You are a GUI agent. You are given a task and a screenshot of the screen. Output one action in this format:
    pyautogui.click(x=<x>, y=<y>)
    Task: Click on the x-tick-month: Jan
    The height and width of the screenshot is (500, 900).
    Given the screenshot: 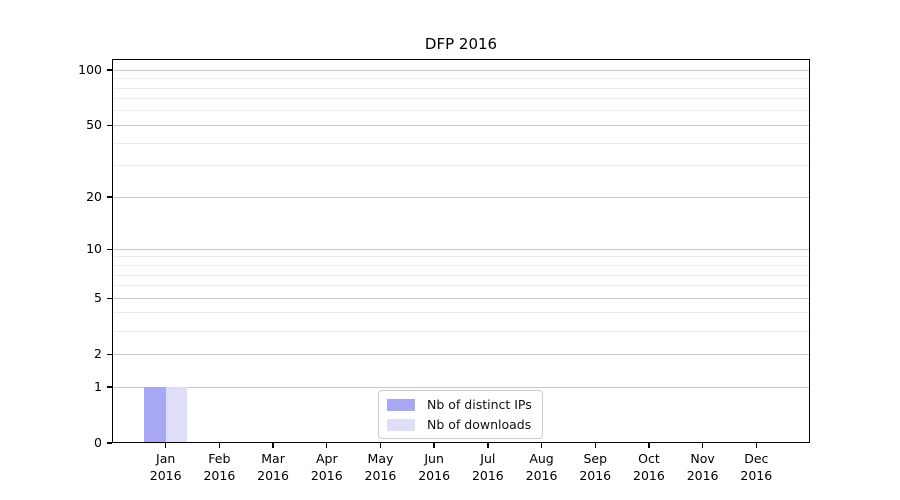 What is the action you would take?
    pyautogui.click(x=166, y=458)
    